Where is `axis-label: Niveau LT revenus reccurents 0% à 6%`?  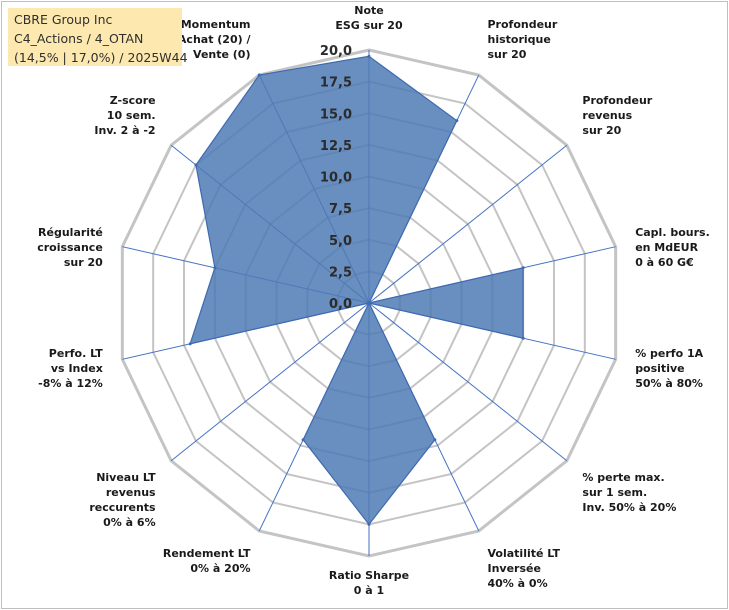 axis-label: Niveau LT revenus reccurents 0% à 6% is located at coordinates (122, 500).